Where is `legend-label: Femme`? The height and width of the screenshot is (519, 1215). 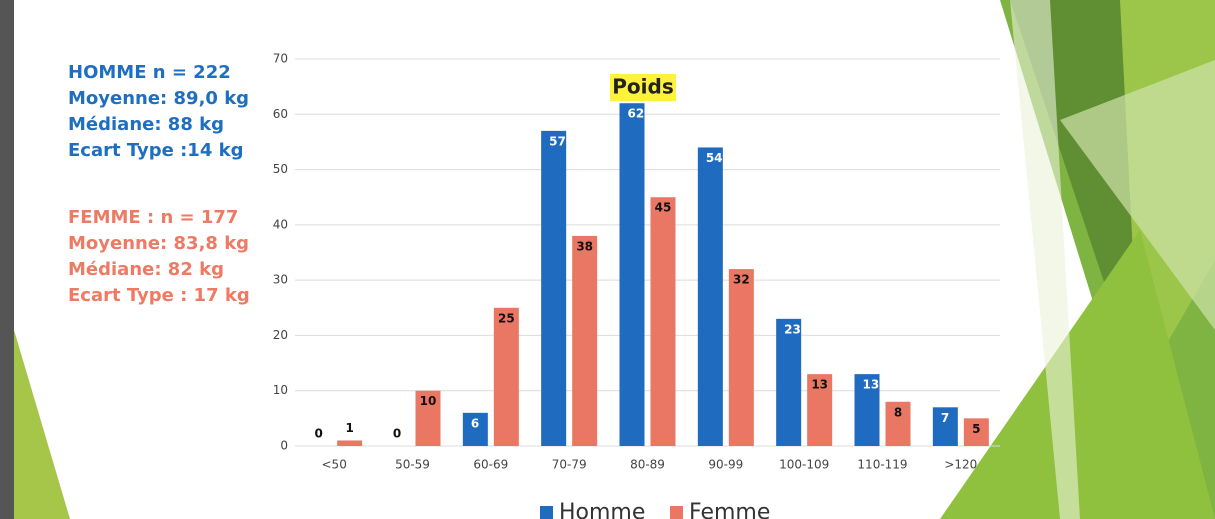
legend-label: Femme is located at coordinates (729, 509).